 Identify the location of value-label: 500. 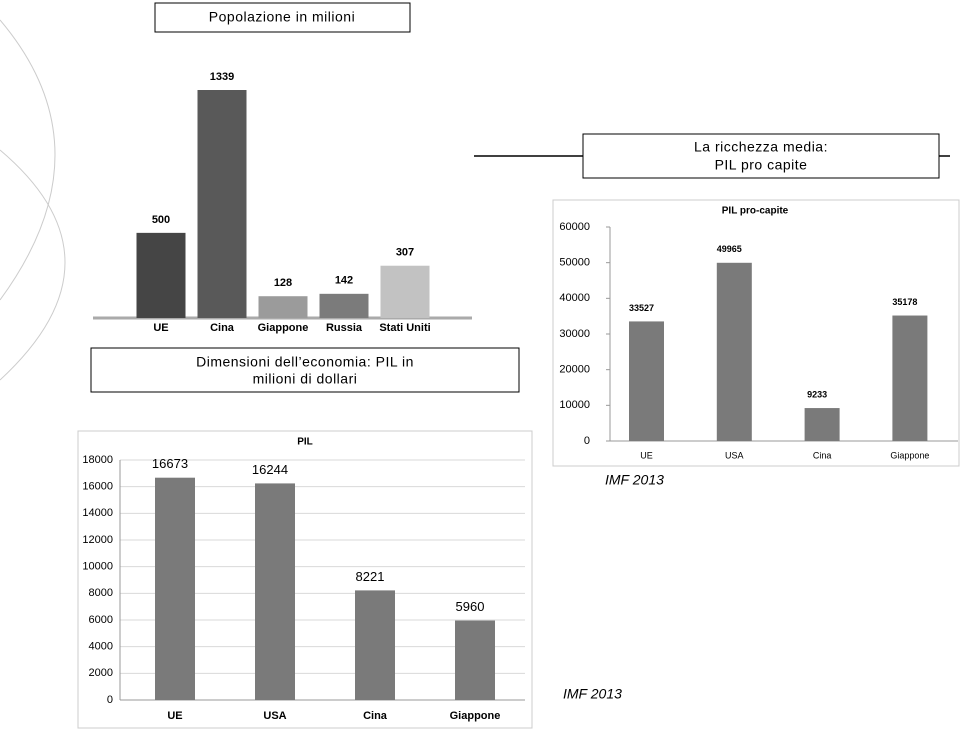
(161, 220).